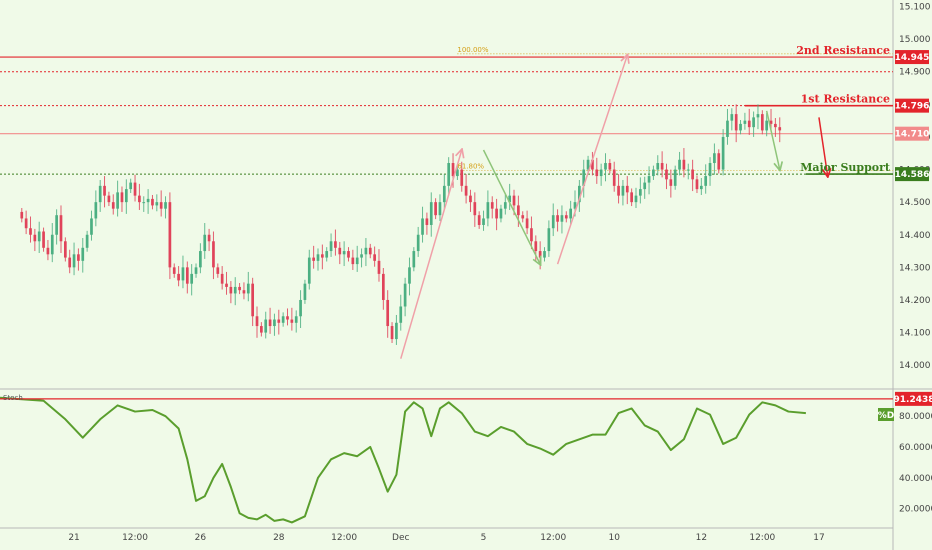 The width and height of the screenshot is (932, 550). What do you see at coordinates (135, 538) in the screenshot?
I see `time-tick-label: 12:00` at bounding box center [135, 538].